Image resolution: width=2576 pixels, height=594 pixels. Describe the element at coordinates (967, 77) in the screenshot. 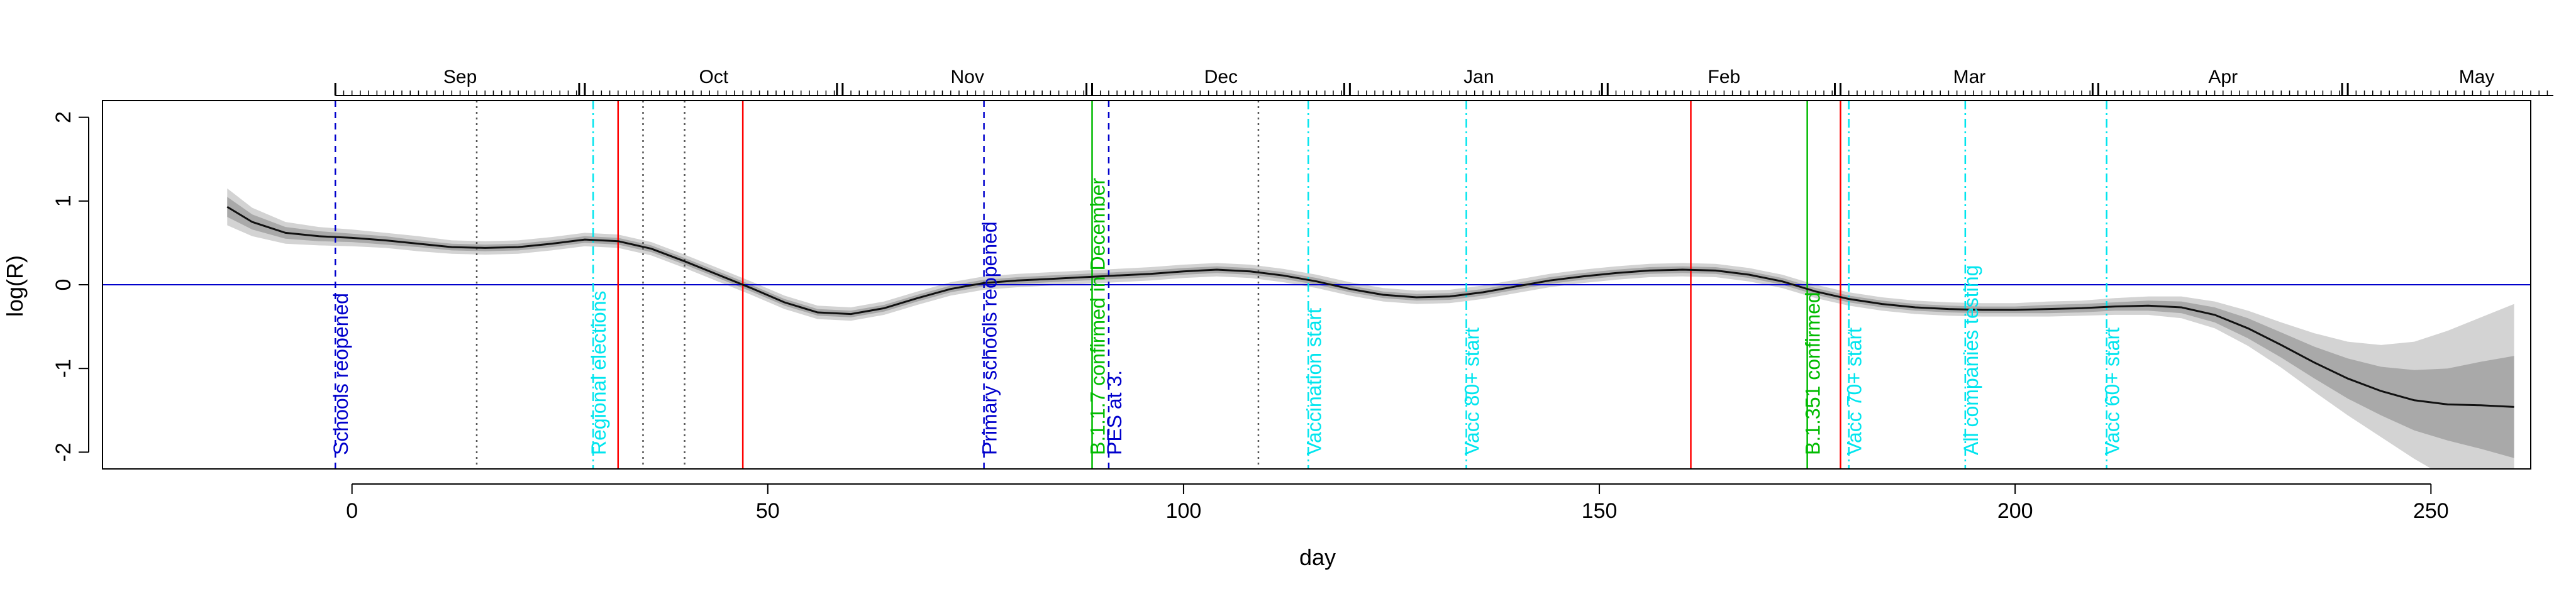

I see `month-label: Nov` at that location.